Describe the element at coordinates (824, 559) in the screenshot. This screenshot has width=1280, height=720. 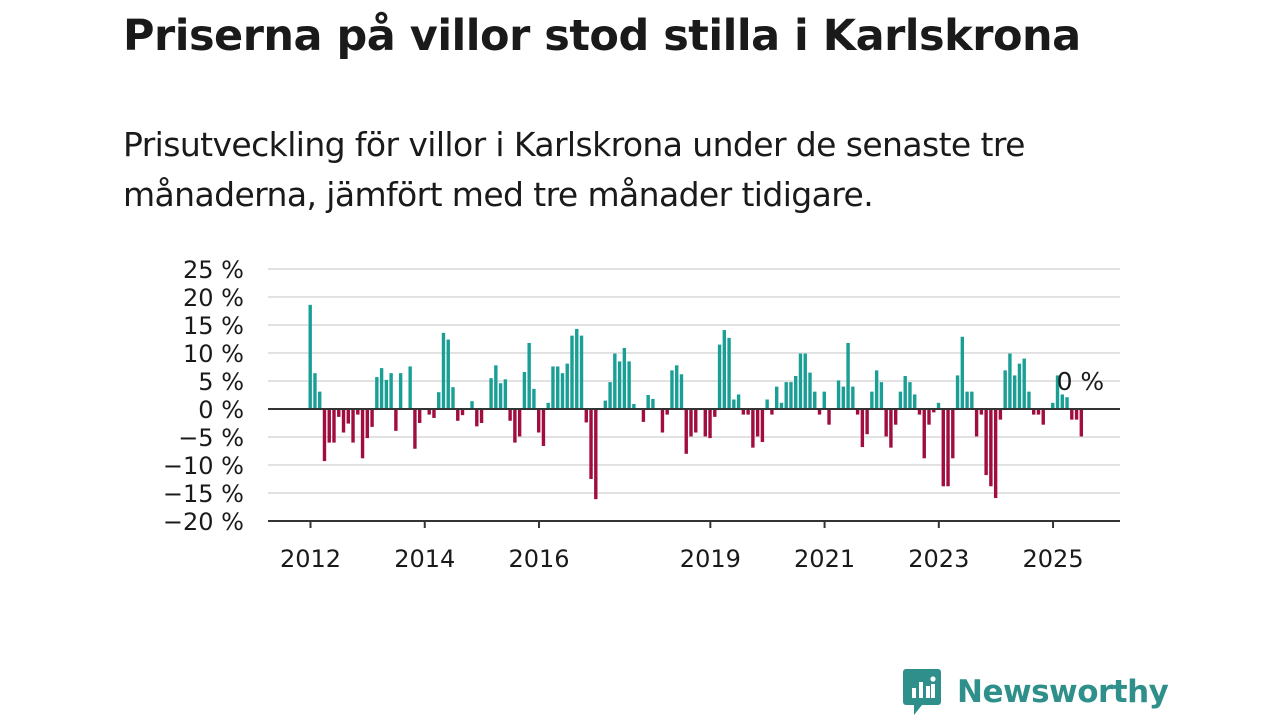
I see `x-tick-label: 2021` at that location.